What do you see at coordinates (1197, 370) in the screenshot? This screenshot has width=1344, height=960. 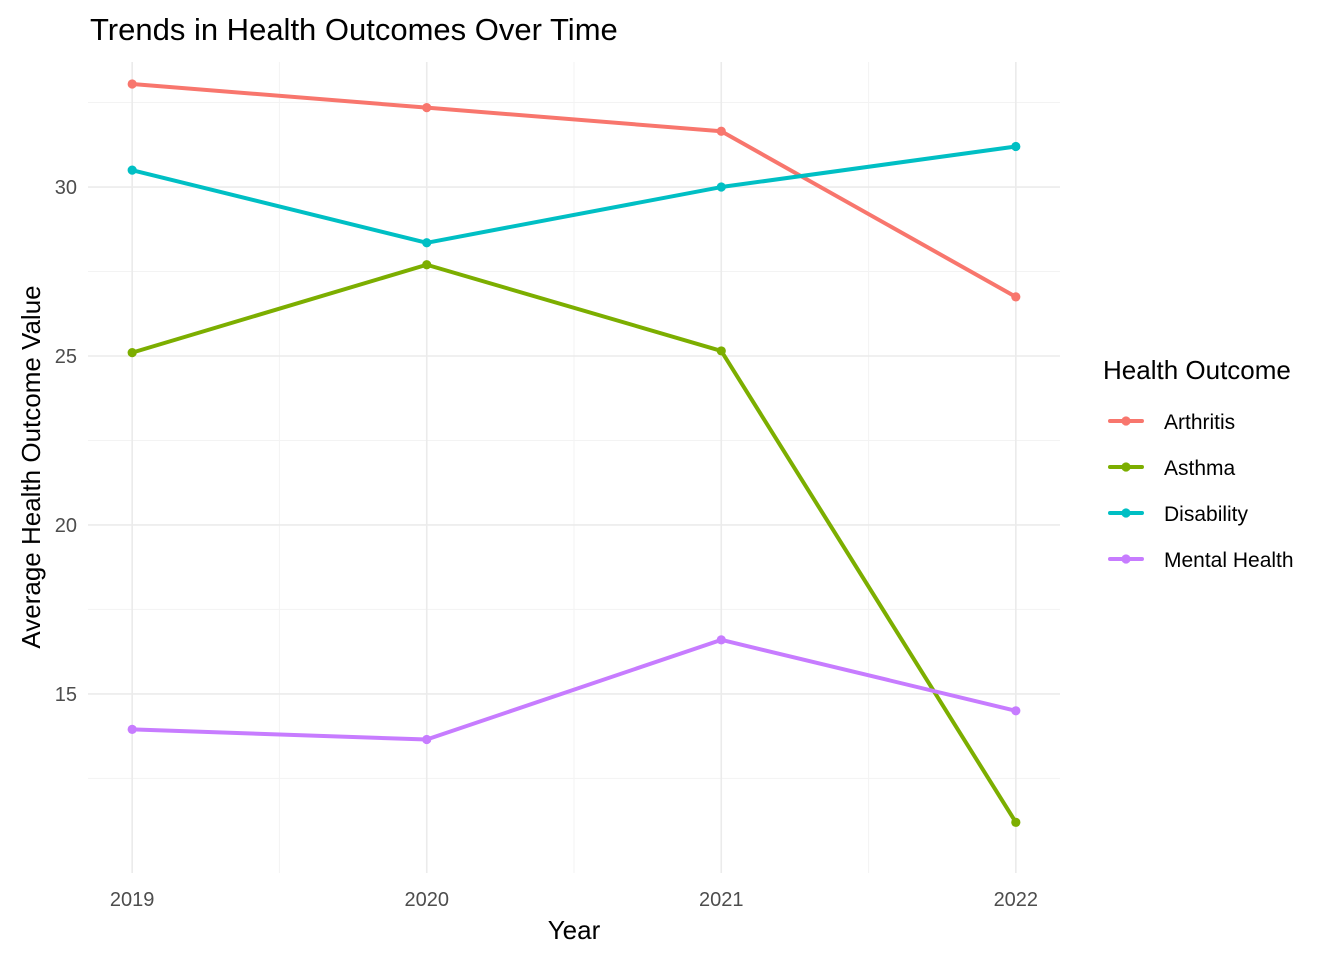 I see `legend-title: Health Outcome` at bounding box center [1197, 370].